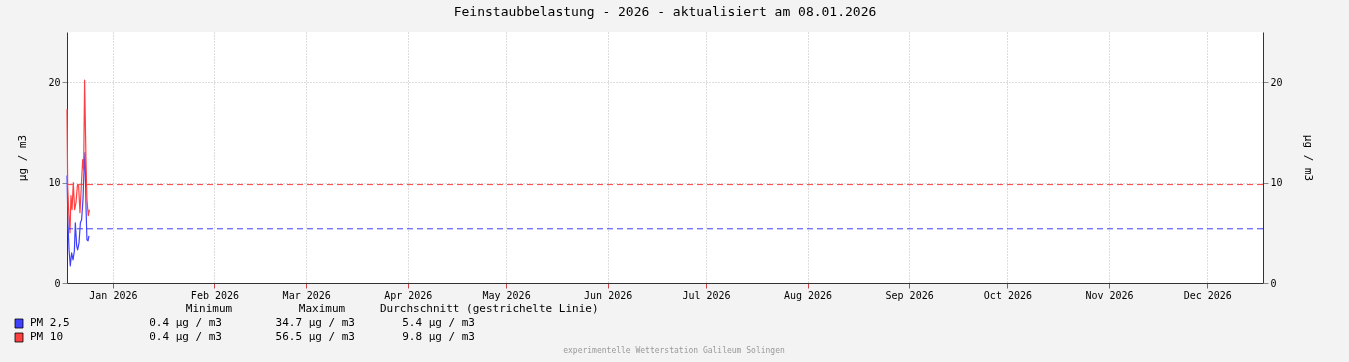  I want to click on text: Durchschnitt (gestrichelte Linie), so click(489, 308).